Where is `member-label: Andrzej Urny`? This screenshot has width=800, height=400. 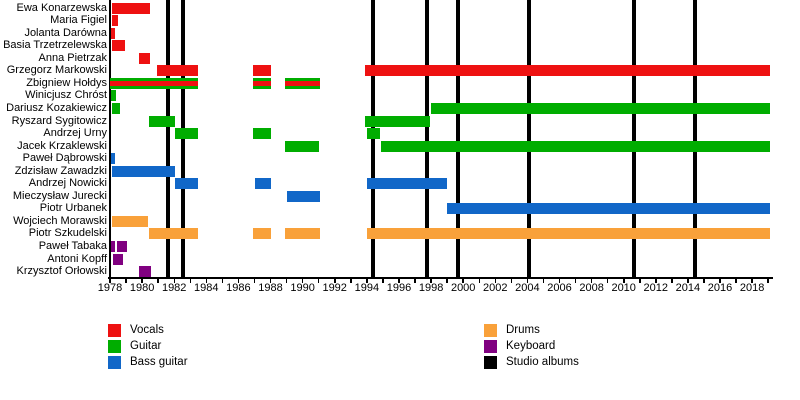 member-label: Andrzej Urny is located at coordinates (75, 133).